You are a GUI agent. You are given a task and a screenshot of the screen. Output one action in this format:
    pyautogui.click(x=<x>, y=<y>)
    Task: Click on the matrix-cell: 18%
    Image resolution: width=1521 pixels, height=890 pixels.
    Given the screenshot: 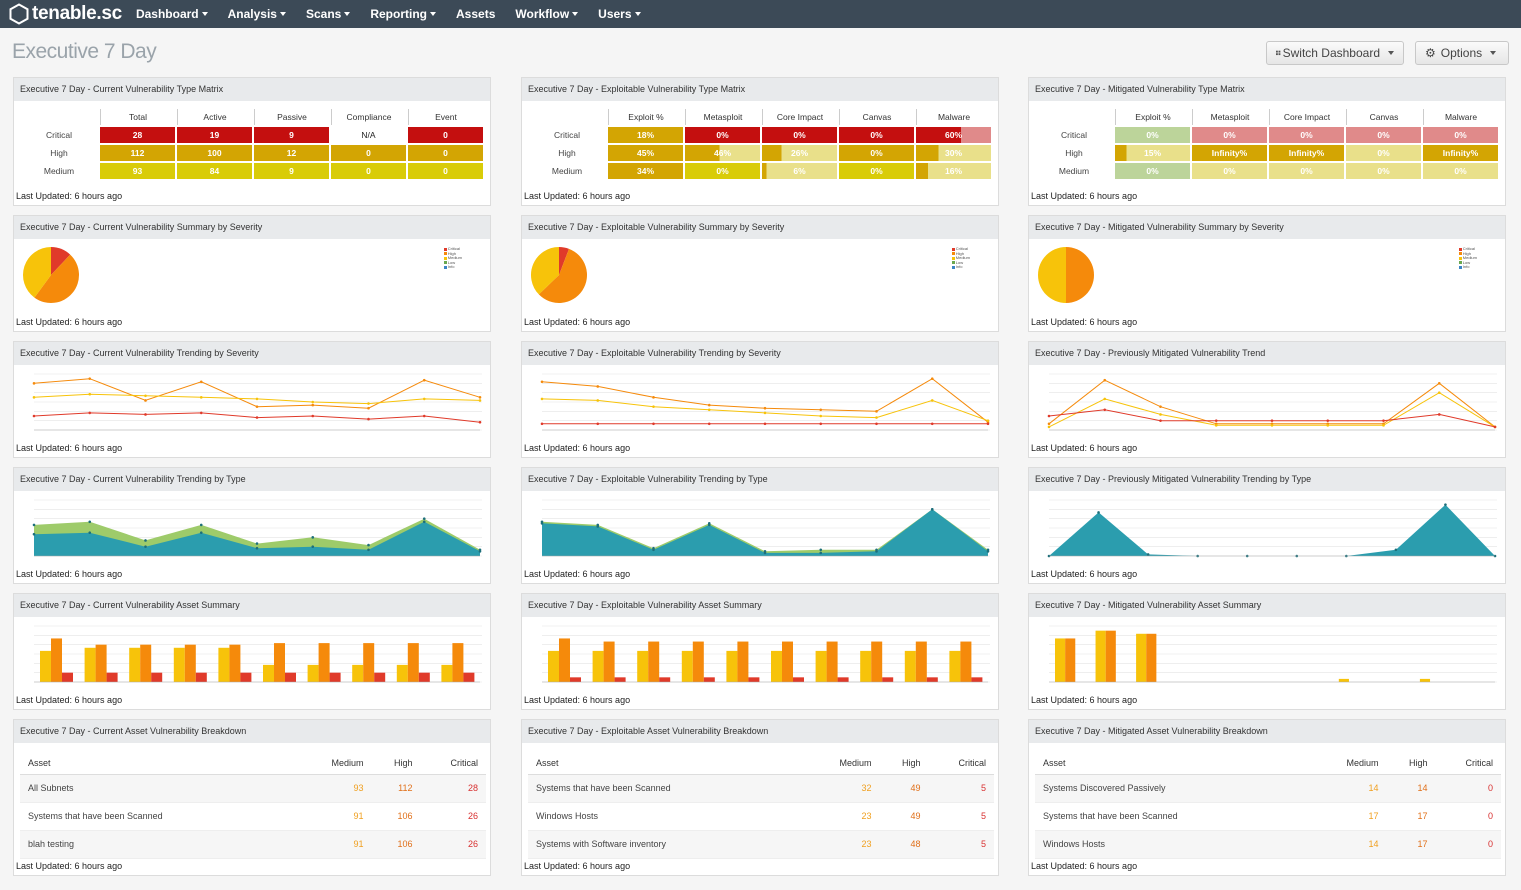 What is the action you would take?
    pyautogui.click(x=645, y=135)
    